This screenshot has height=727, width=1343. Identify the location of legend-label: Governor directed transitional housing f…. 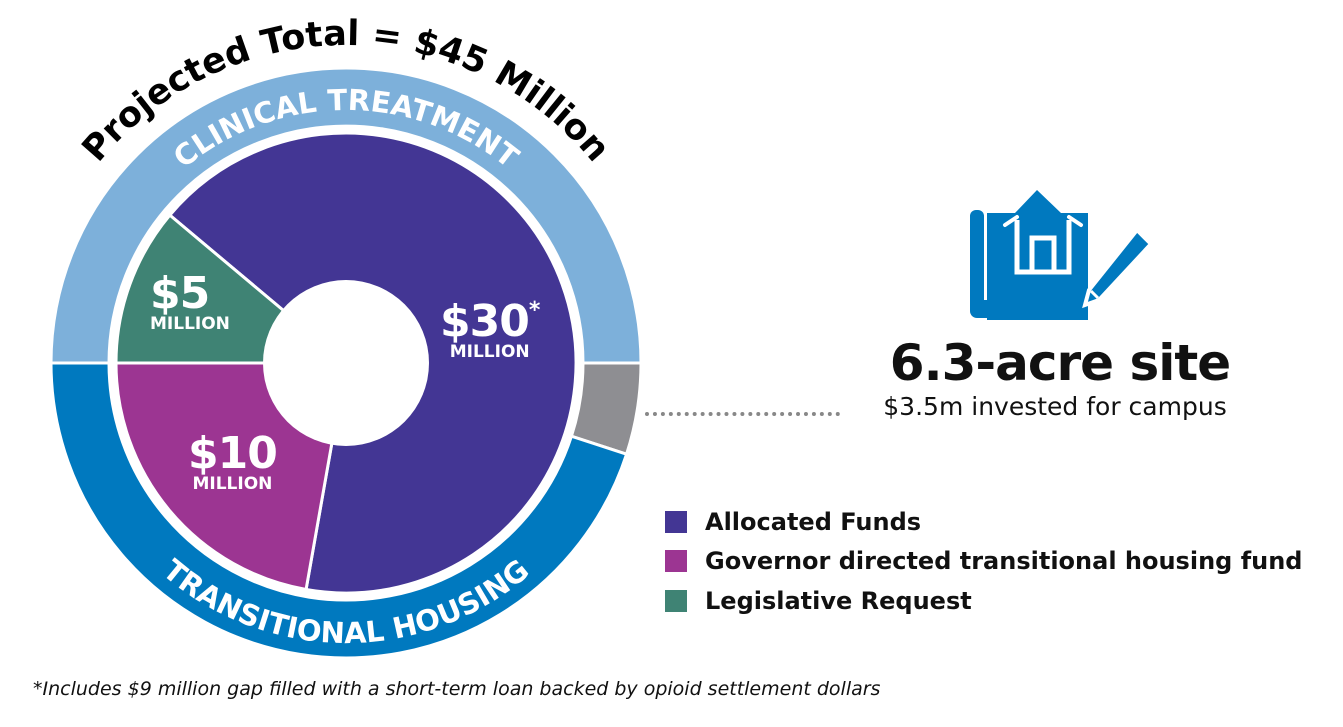
(1004, 561).